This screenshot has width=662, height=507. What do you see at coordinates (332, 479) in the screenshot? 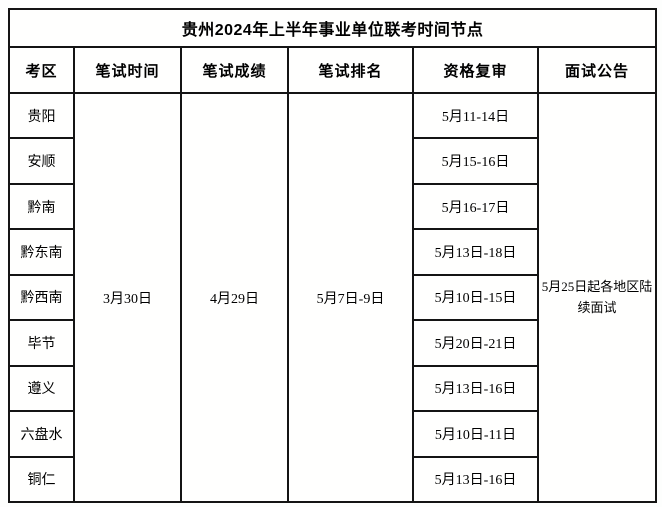
I see `table-row: 铜仁 5月13日-16日` at bounding box center [332, 479].